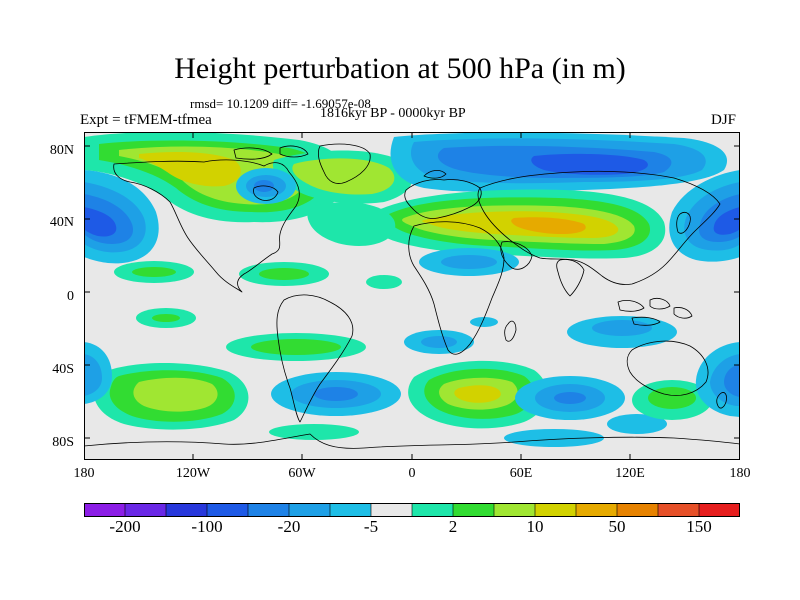 The image size is (800, 600). Describe the element at coordinates (724, 120) in the screenshot. I see `season-label: DJF` at that location.